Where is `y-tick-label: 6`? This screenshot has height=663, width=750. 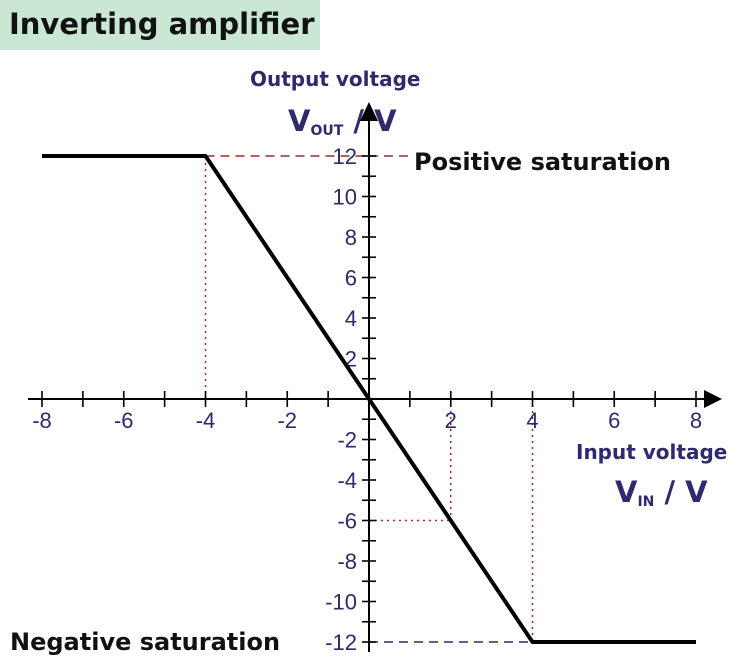 y-tick-label: 6 is located at coordinates (351, 278).